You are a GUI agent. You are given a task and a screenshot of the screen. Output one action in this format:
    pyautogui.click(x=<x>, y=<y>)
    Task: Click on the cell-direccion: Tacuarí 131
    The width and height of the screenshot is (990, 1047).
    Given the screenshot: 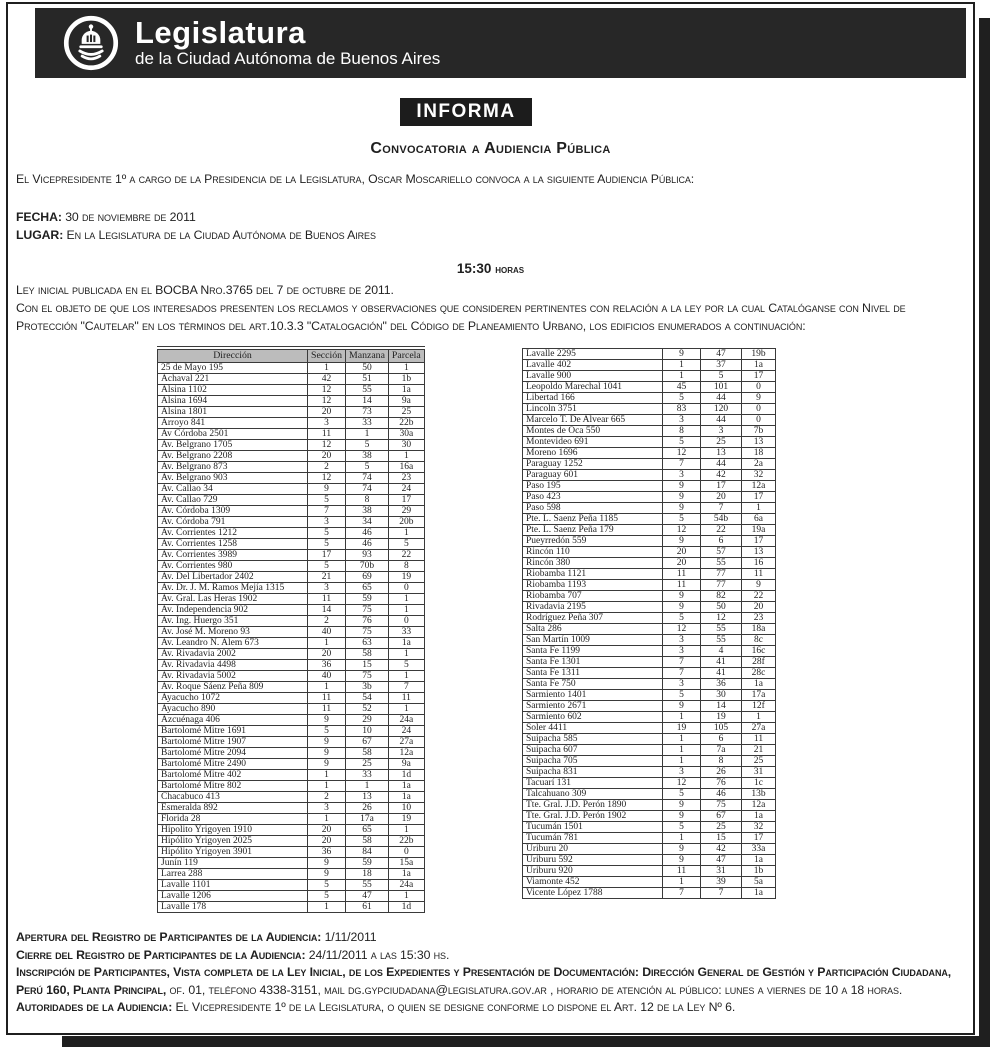 What is the action you would take?
    pyautogui.click(x=592, y=783)
    